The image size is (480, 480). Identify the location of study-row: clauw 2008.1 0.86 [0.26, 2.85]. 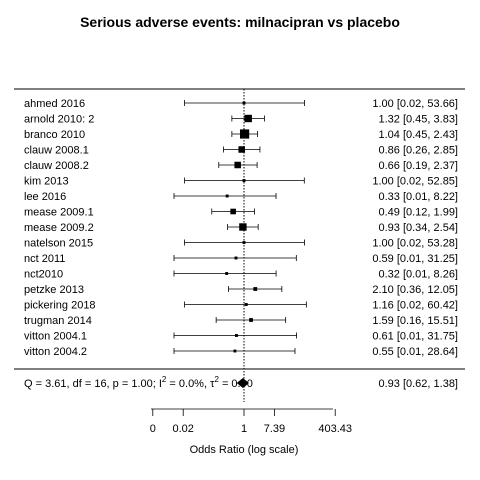
(241, 151).